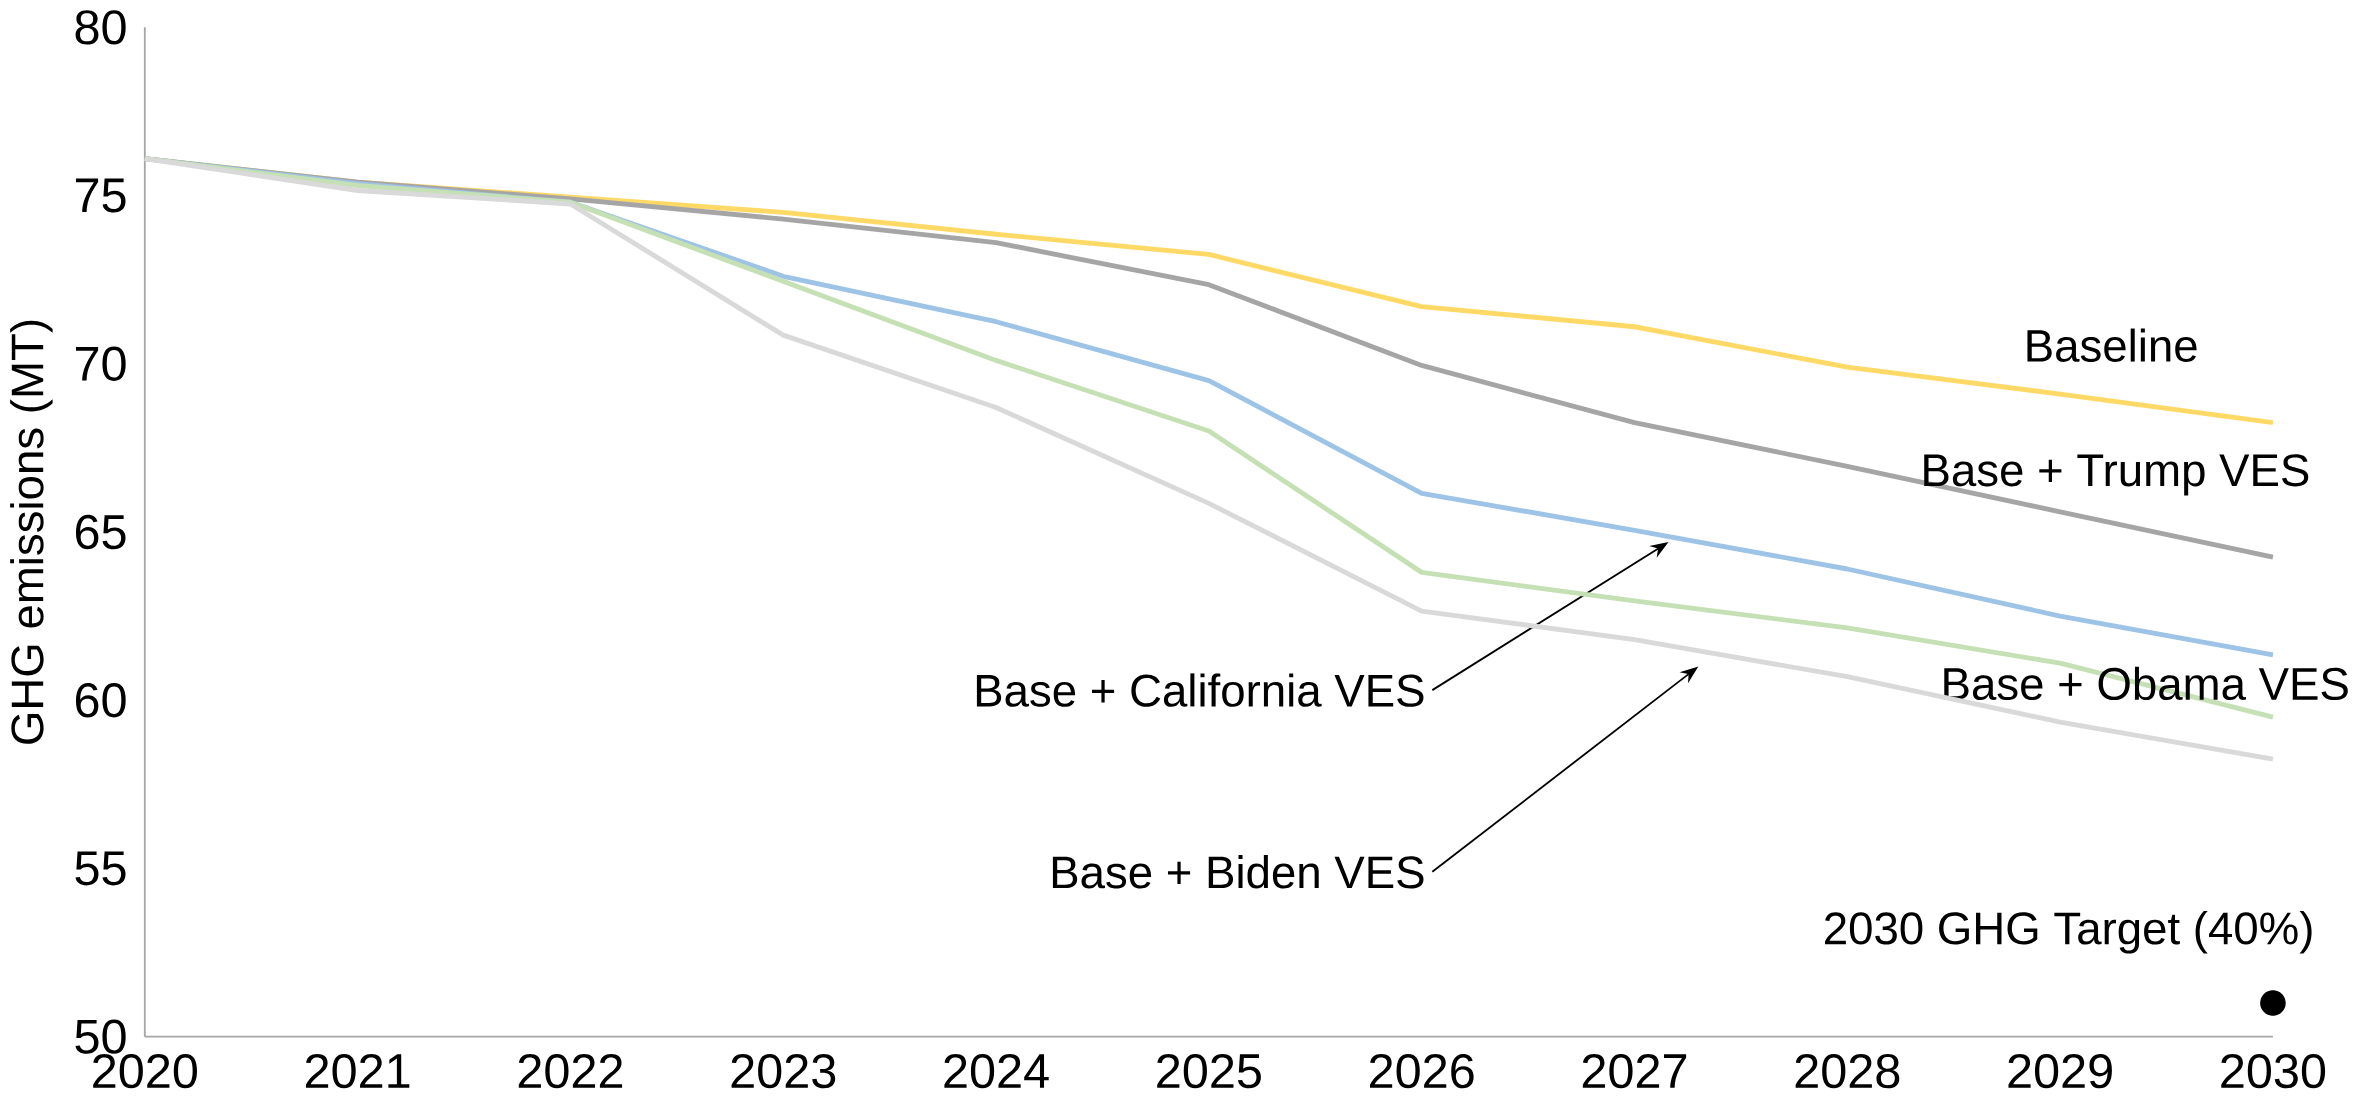 This screenshot has width=2356, height=1098. I want to click on series-label: 2030 GHG Target (40%), so click(2068, 932).